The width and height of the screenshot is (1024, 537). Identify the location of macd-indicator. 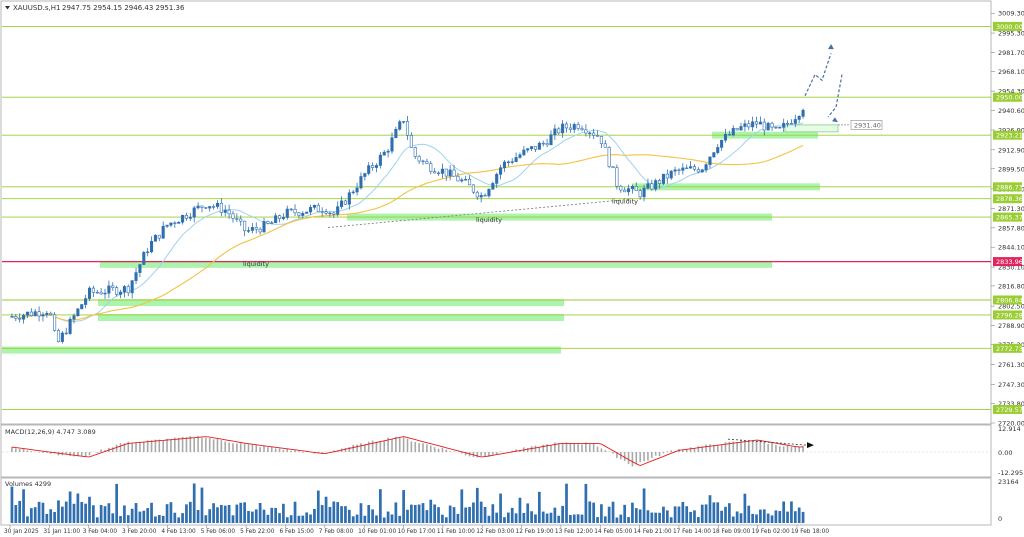
(496, 451).